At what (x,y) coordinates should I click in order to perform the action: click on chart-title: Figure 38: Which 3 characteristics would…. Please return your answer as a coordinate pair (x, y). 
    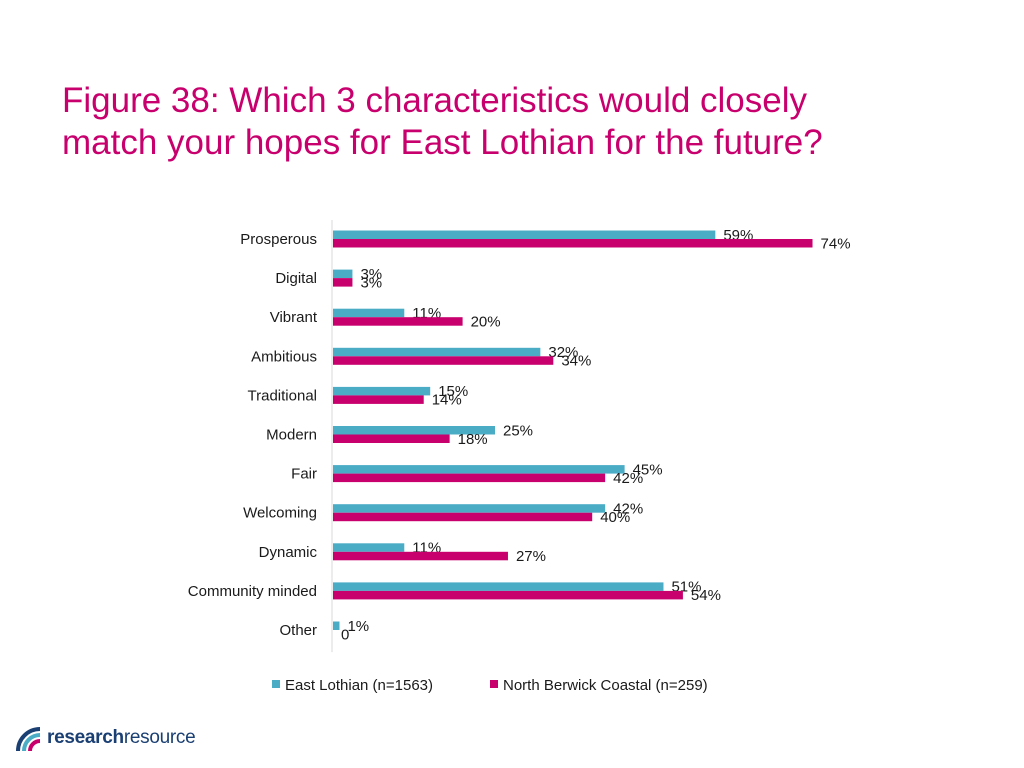
    Looking at the image, I should click on (512, 122).